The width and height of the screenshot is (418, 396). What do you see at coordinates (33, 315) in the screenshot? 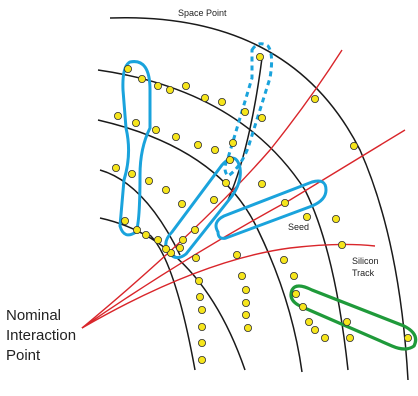
I see `nominal-label-line1: Nominal` at bounding box center [33, 315].